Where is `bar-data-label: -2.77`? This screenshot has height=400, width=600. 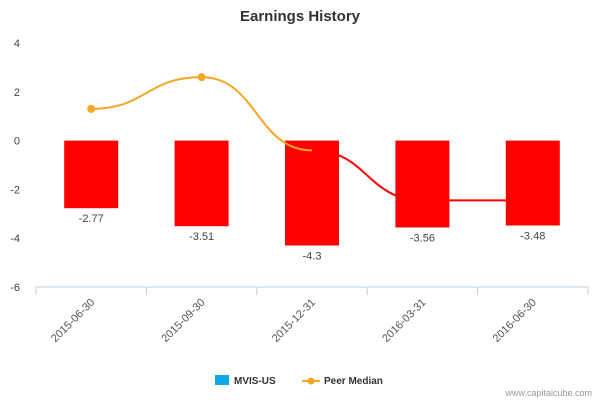 bar-data-label: -2.77 is located at coordinates (91, 219).